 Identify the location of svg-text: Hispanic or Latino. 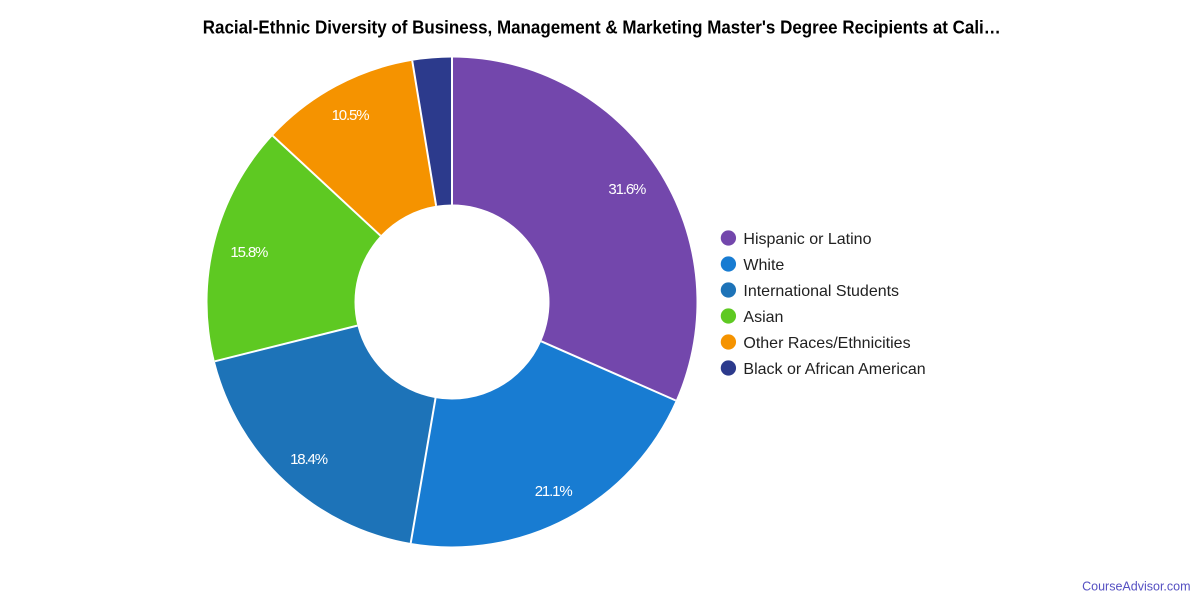
(807, 239).